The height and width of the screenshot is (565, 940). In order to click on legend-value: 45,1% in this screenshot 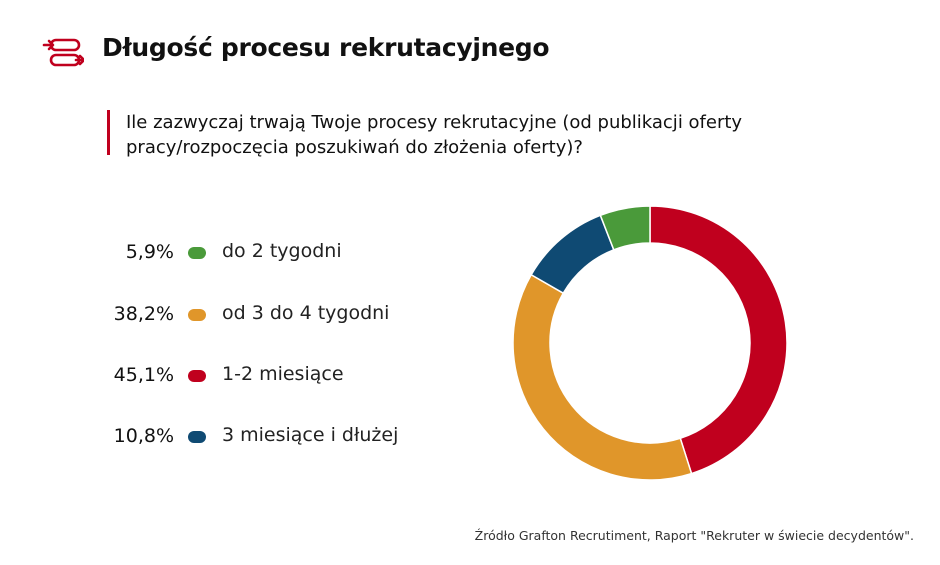, I will do `click(143, 375)`.